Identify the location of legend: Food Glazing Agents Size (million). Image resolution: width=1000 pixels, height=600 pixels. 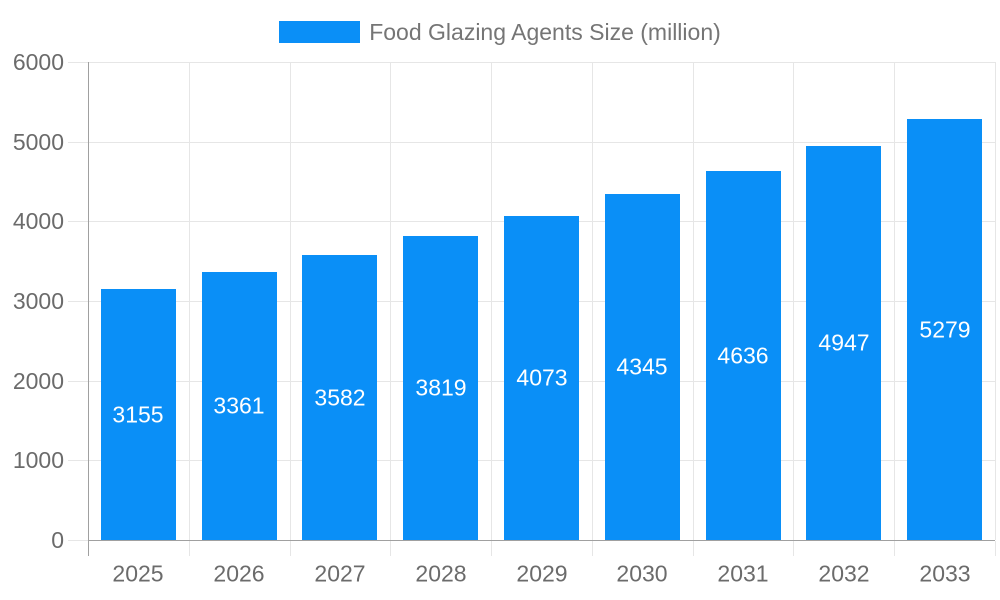
(500, 32).